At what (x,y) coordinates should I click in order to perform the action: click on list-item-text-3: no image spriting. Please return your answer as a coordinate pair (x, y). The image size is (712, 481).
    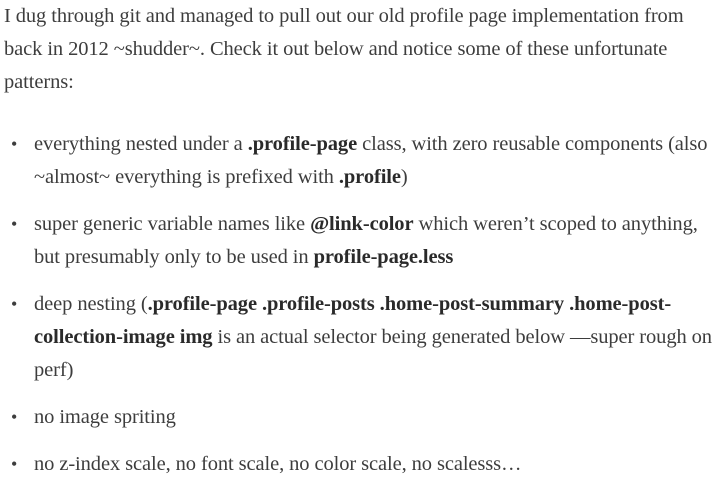
    Looking at the image, I should click on (105, 417).